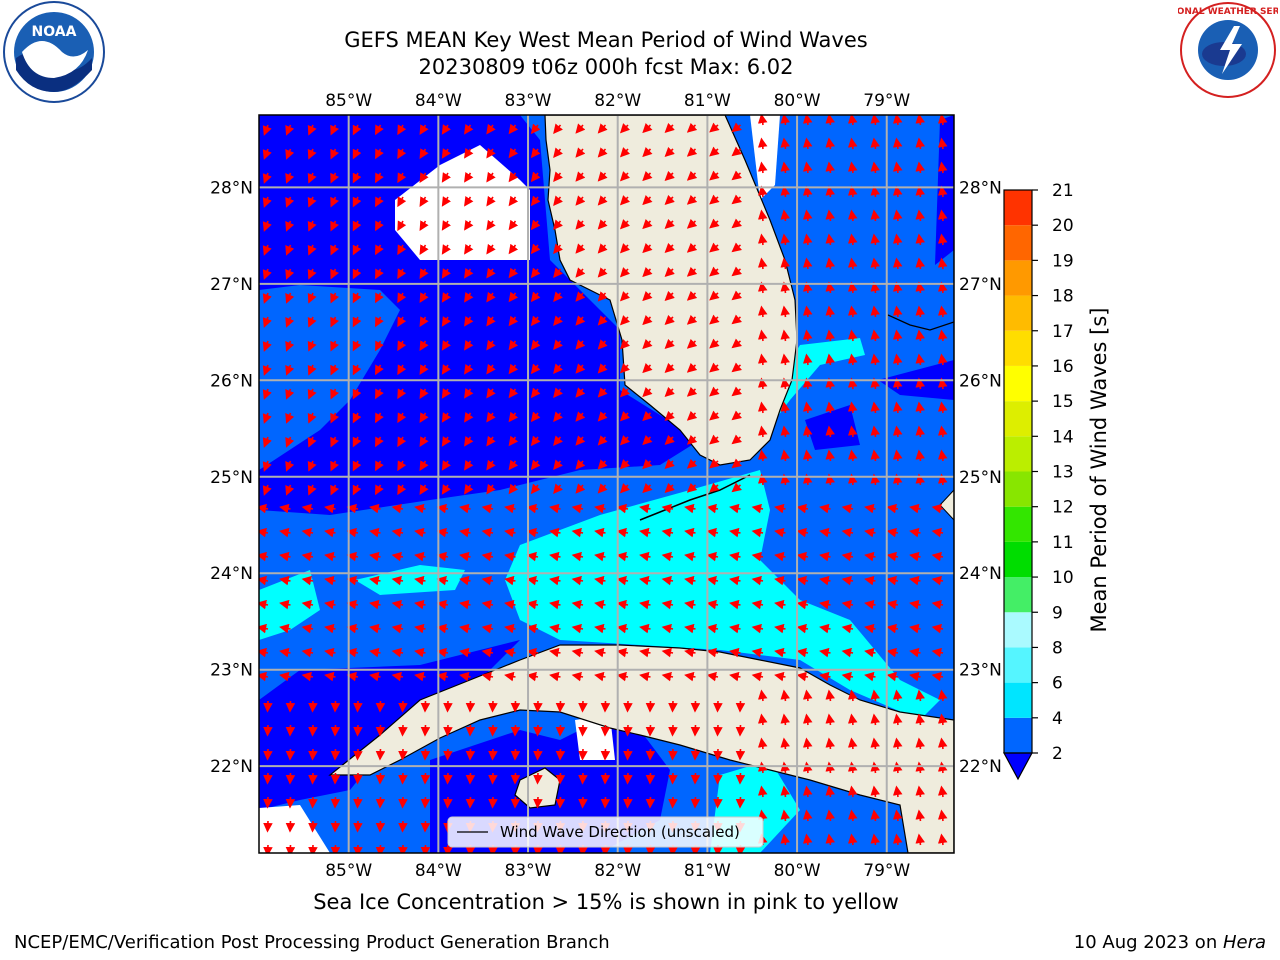  Describe the element at coordinates (231, 285) in the screenshot. I see `lat-tick-label-left: 27°N` at that location.